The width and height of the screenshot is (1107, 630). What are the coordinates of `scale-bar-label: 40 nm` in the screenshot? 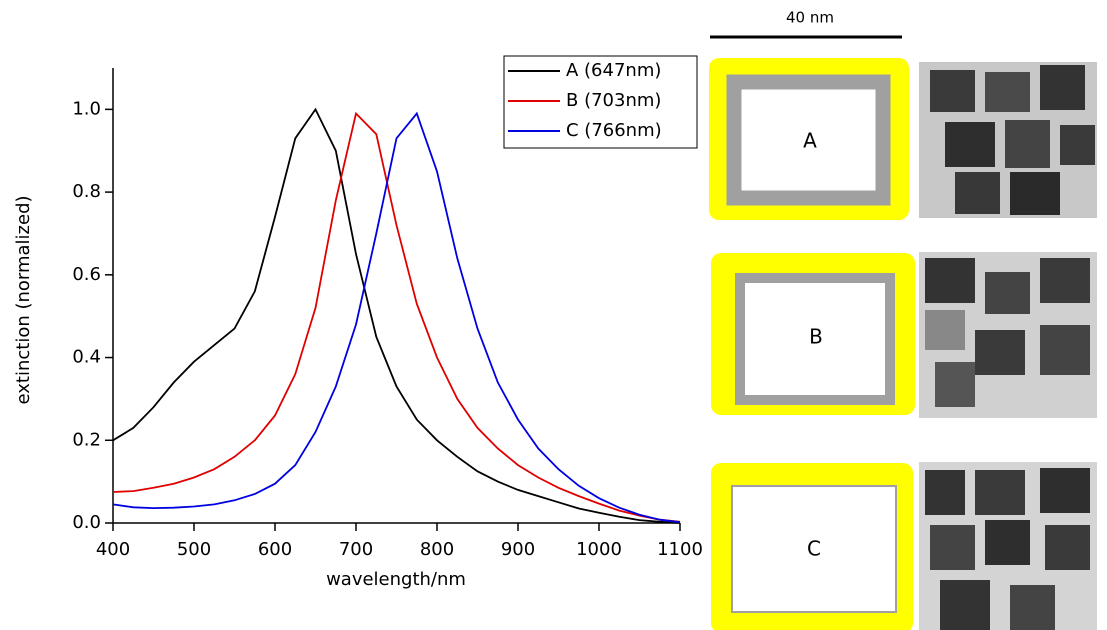 It's located at (810, 18).